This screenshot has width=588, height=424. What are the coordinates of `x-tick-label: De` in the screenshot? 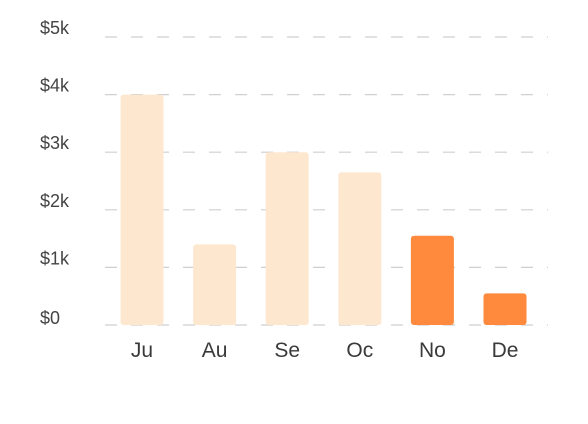 It's located at (505, 350).